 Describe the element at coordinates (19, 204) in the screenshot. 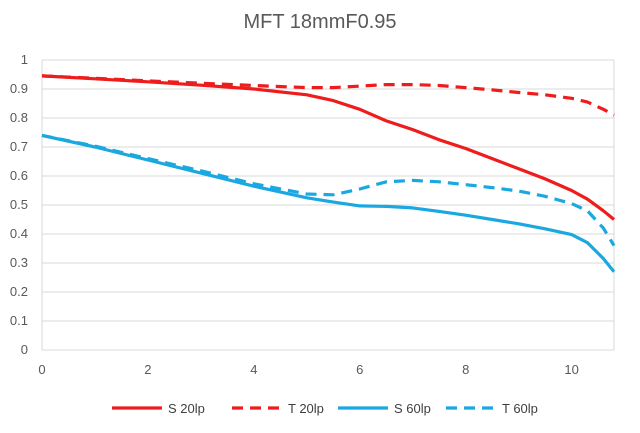

I see `y-tick-label: 0.5` at that location.